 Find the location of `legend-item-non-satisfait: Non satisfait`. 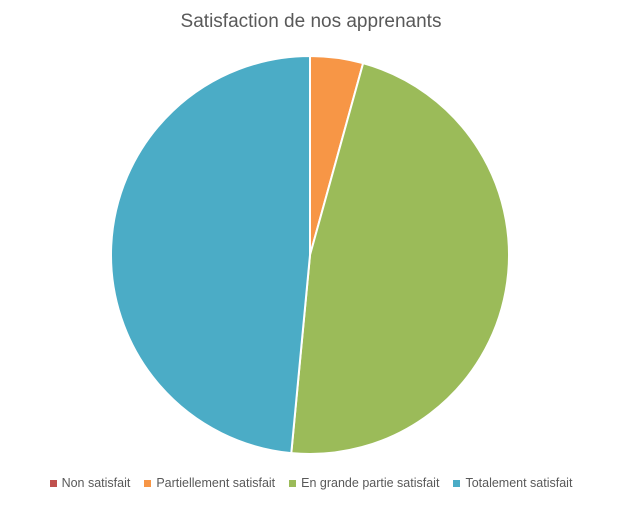

legend-item-non-satisfait: Non satisfait is located at coordinates (90, 483).